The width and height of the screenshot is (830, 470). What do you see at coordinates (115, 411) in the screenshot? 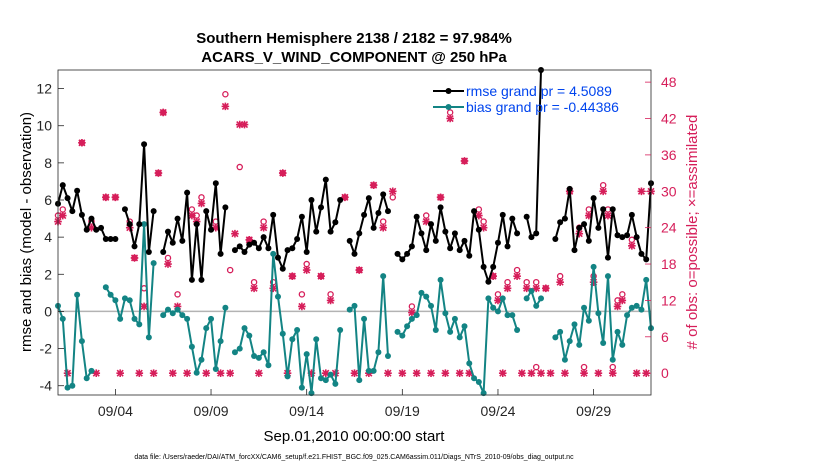
I see `x-tick-label: 09/04` at bounding box center [115, 411].